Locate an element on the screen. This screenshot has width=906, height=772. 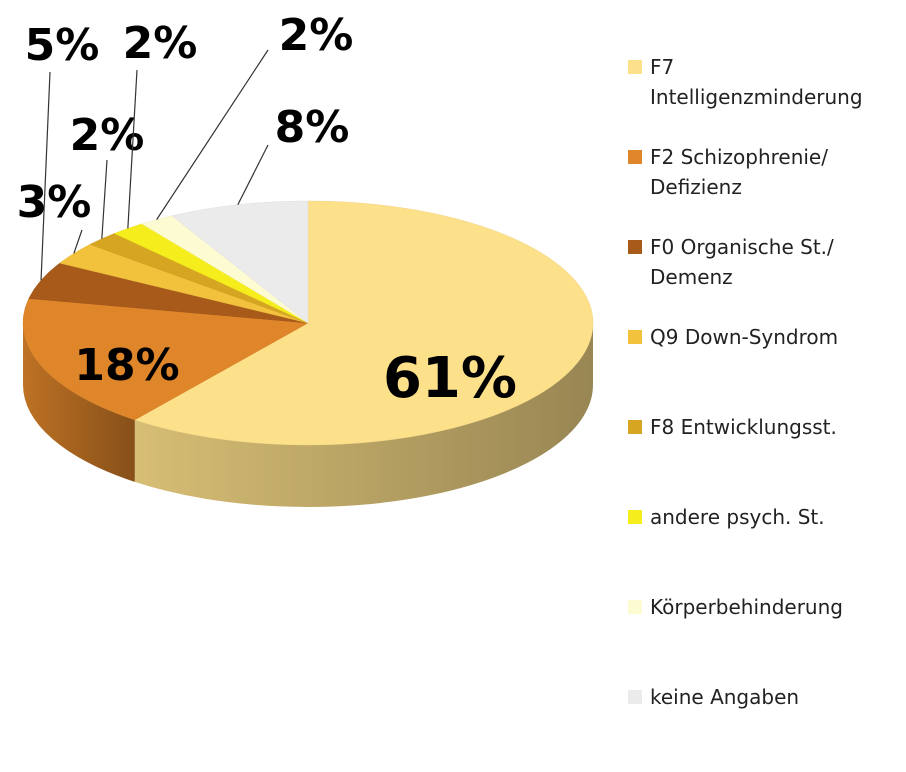
legend-label: Q9 Down-Syndrom is located at coordinates (744, 337).